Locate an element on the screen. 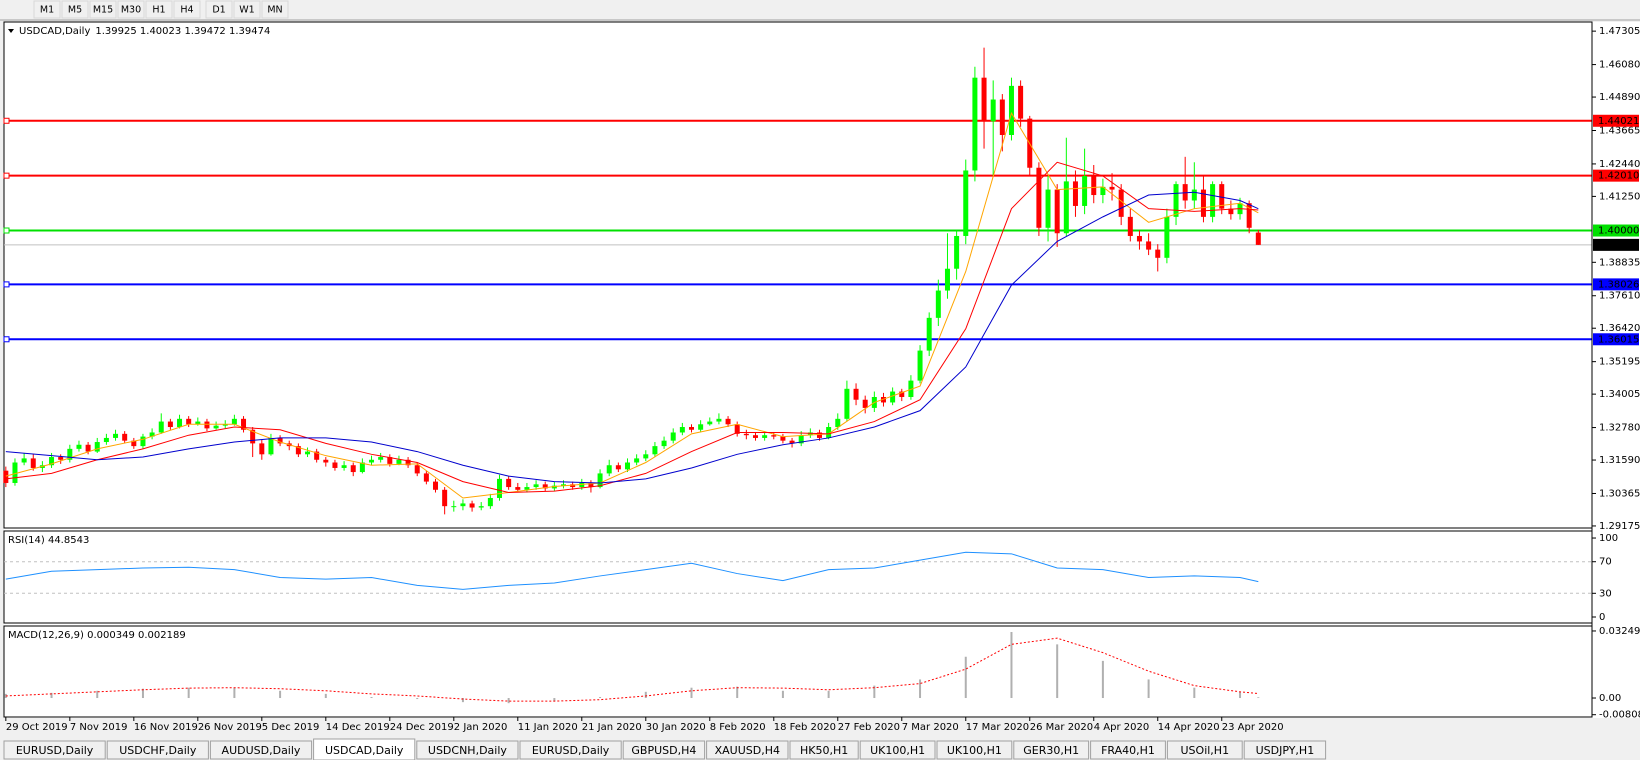 The width and height of the screenshot is (1640, 760). timeframe-label: W1 is located at coordinates (246, 10).